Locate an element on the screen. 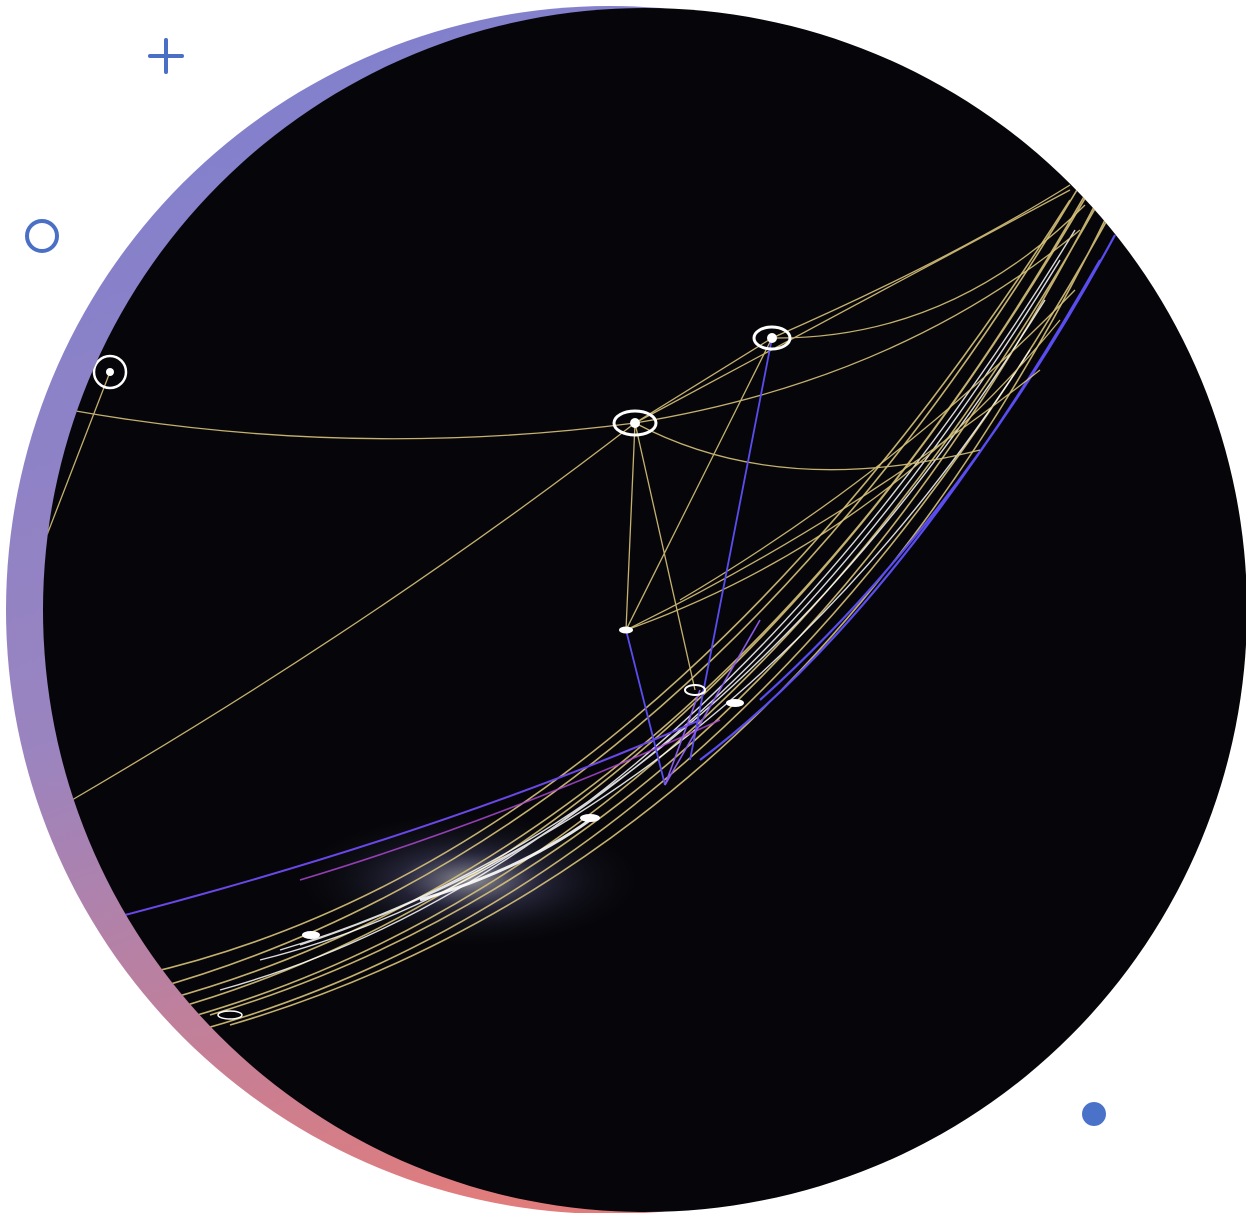 The height and width of the screenshot is (1213, 1246). ring-icon is located at coordinates (42, 236).